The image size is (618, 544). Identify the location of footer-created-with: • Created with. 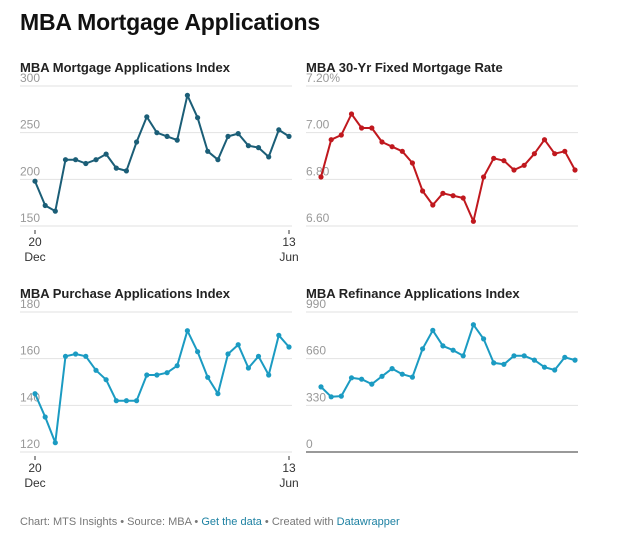
(299, 522).